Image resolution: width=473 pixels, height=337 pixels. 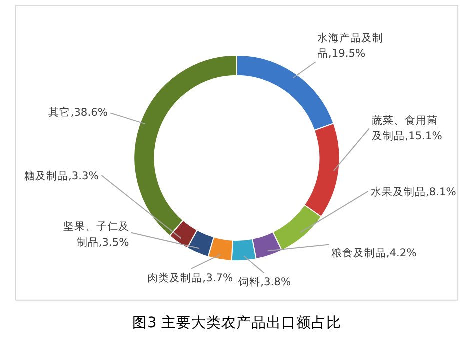 I want to click on slice-label: 水果及制品,8.1%, so click(x=413, y=192).